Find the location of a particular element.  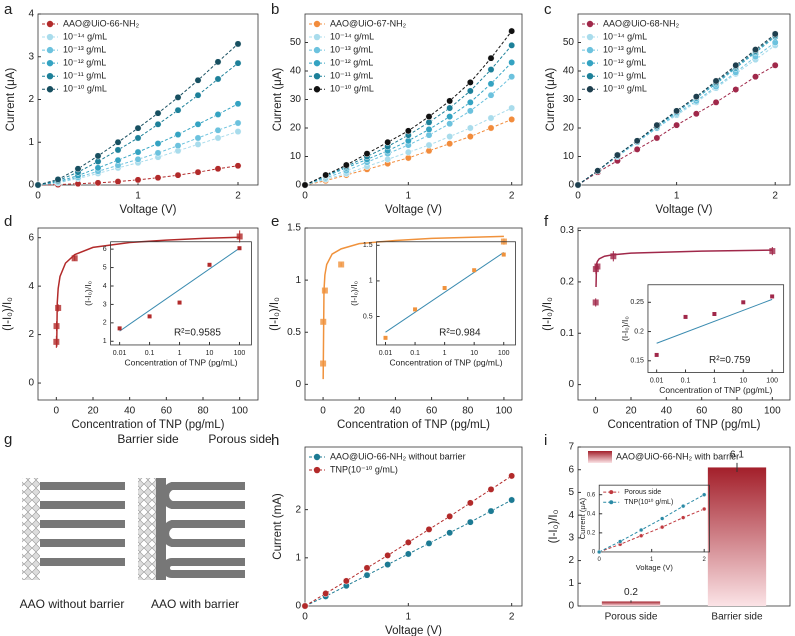

x-tick-label: 0.01 is located at coordinates (657, 381).